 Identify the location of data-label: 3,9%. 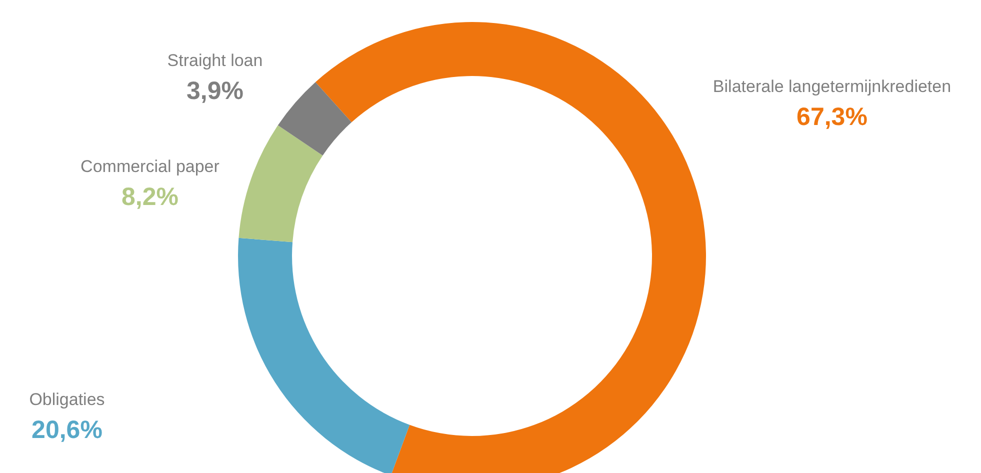
(215, 91).